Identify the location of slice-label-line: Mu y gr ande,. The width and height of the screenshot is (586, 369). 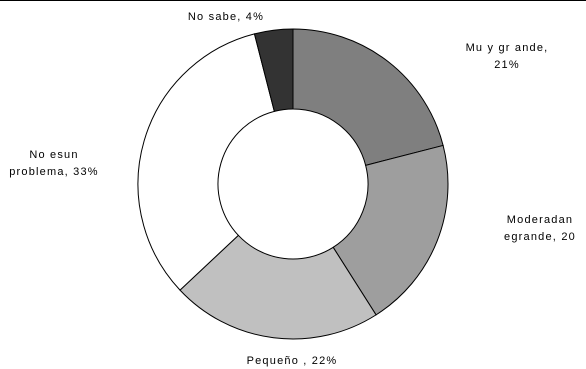
(507, 48).